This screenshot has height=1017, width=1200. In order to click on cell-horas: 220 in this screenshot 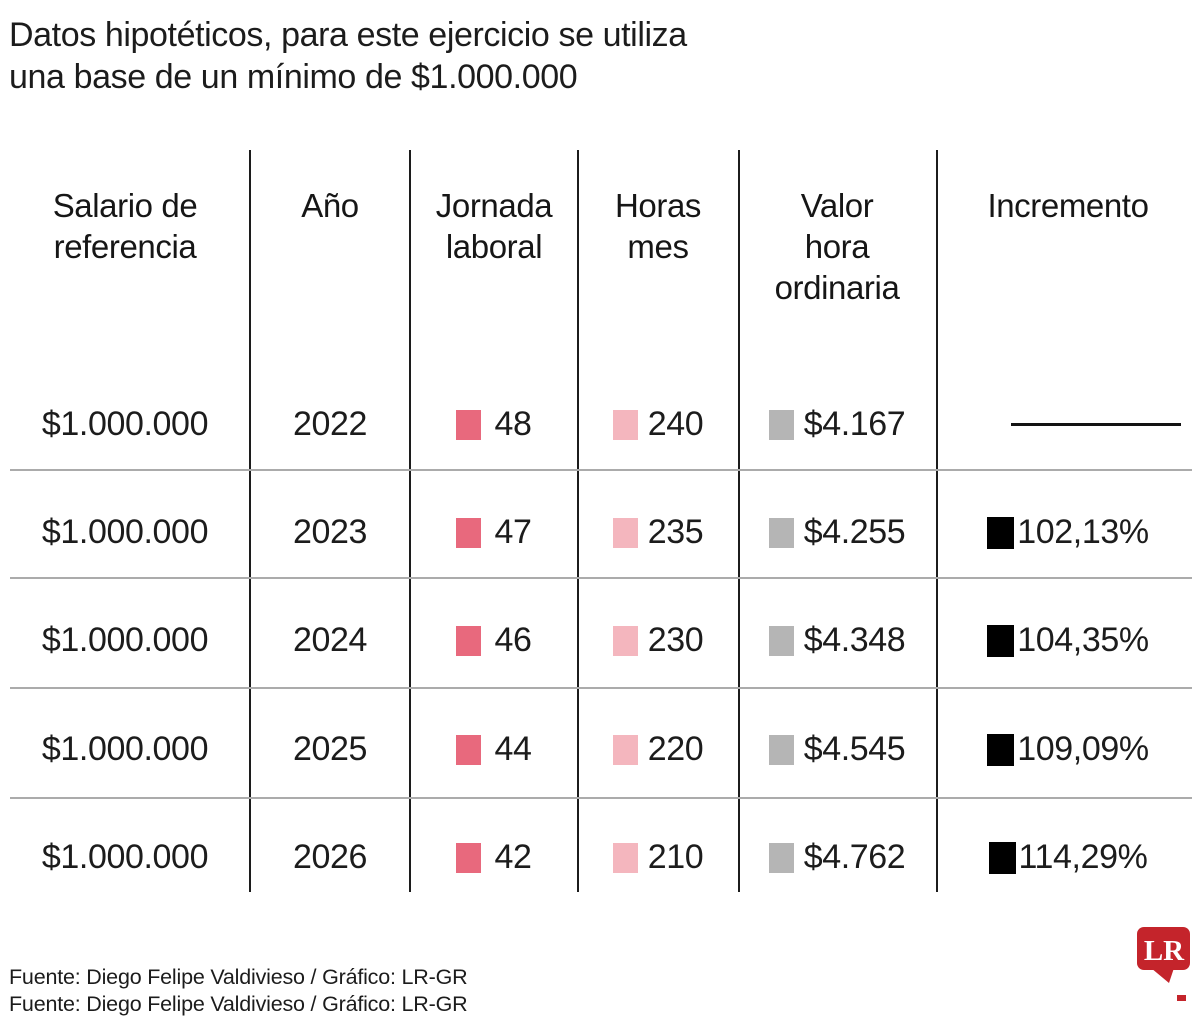, I will do `click(658, 749)`.